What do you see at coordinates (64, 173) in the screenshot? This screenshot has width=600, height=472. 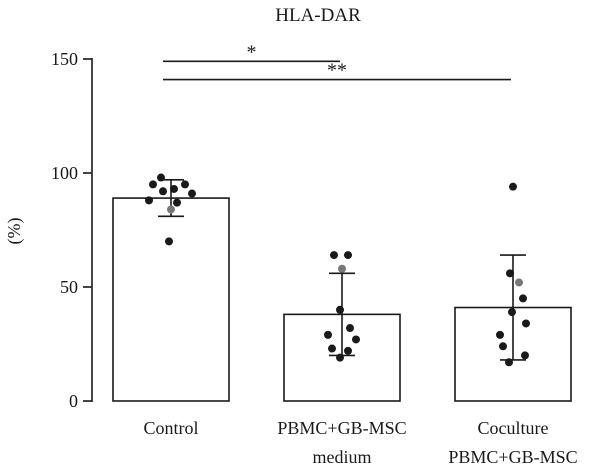 I see `y-tick-label: 100` at bounding box center [64, 173].